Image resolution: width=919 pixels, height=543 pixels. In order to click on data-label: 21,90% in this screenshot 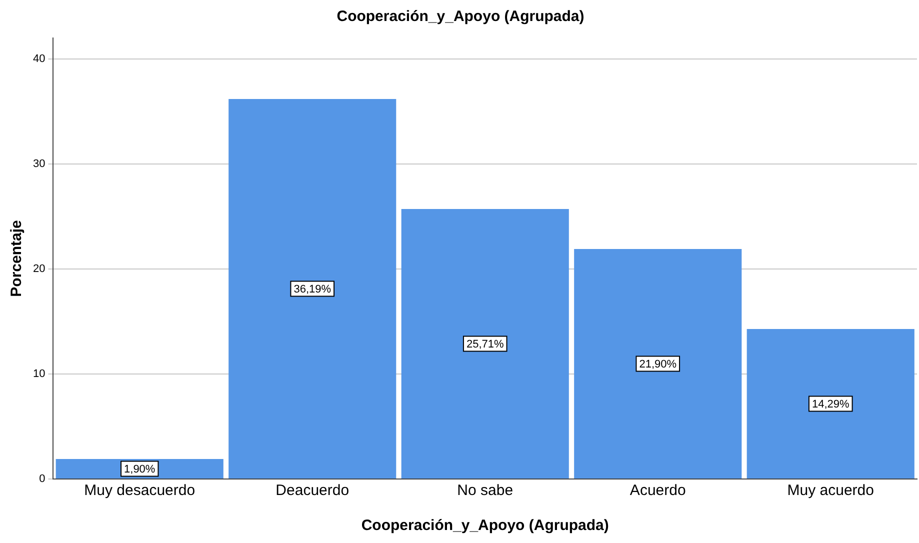, I will do `click(658, 364)`.